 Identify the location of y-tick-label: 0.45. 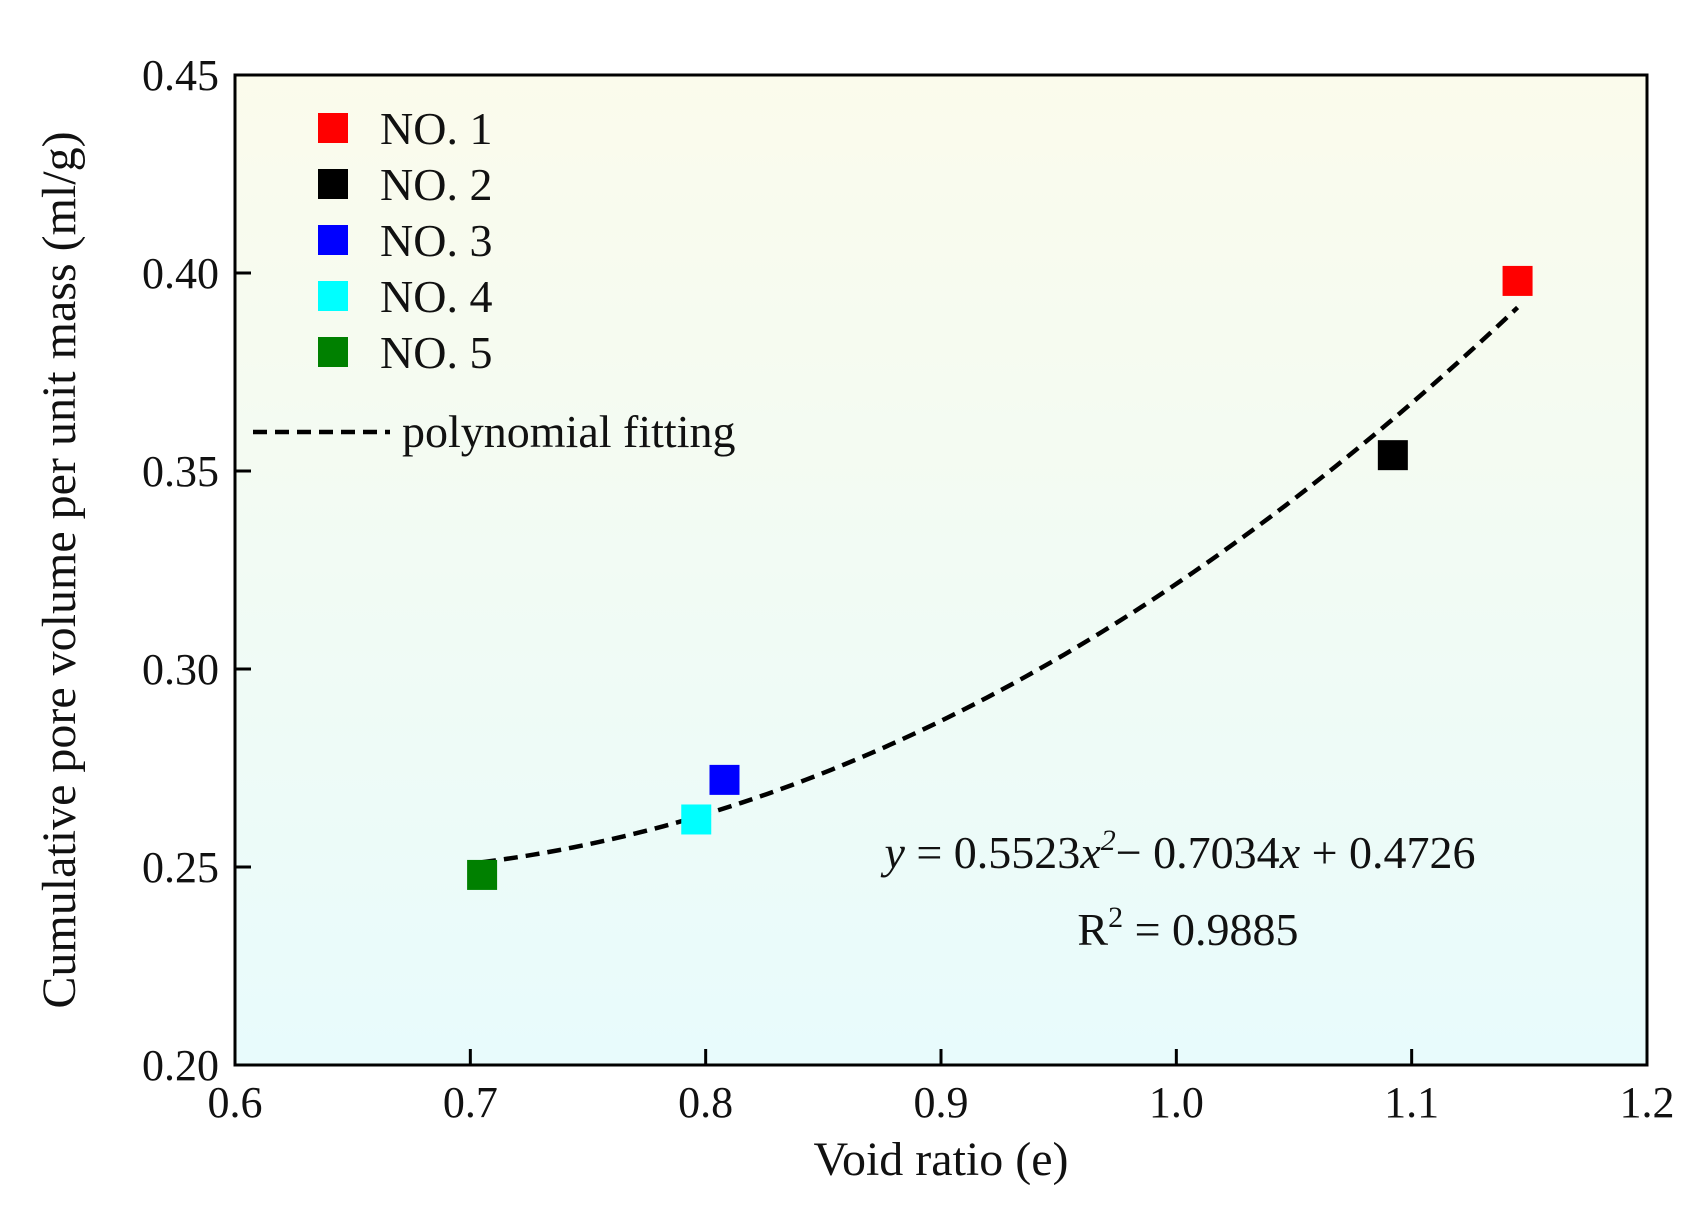
(180, 75).